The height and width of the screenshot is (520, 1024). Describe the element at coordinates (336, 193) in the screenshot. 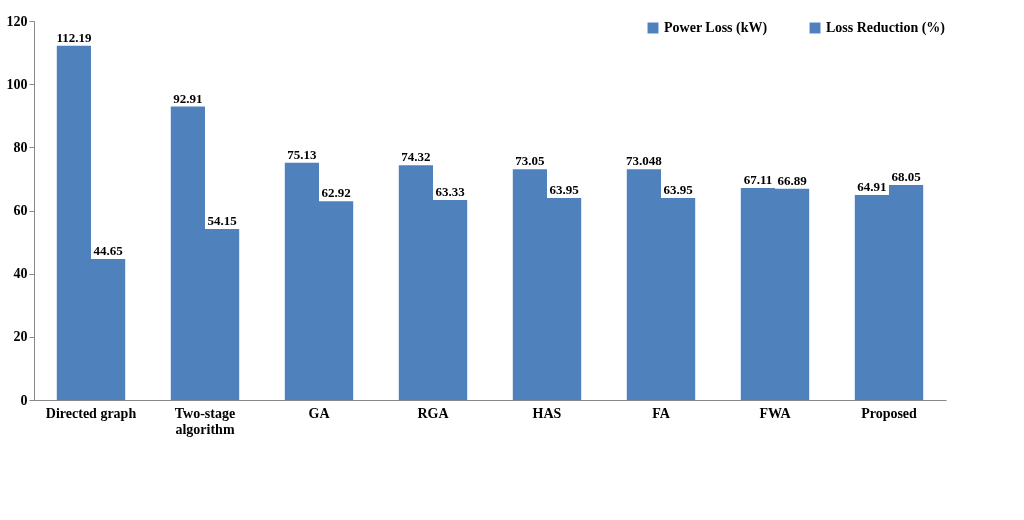

I see `data-label: 62.92` at that location.